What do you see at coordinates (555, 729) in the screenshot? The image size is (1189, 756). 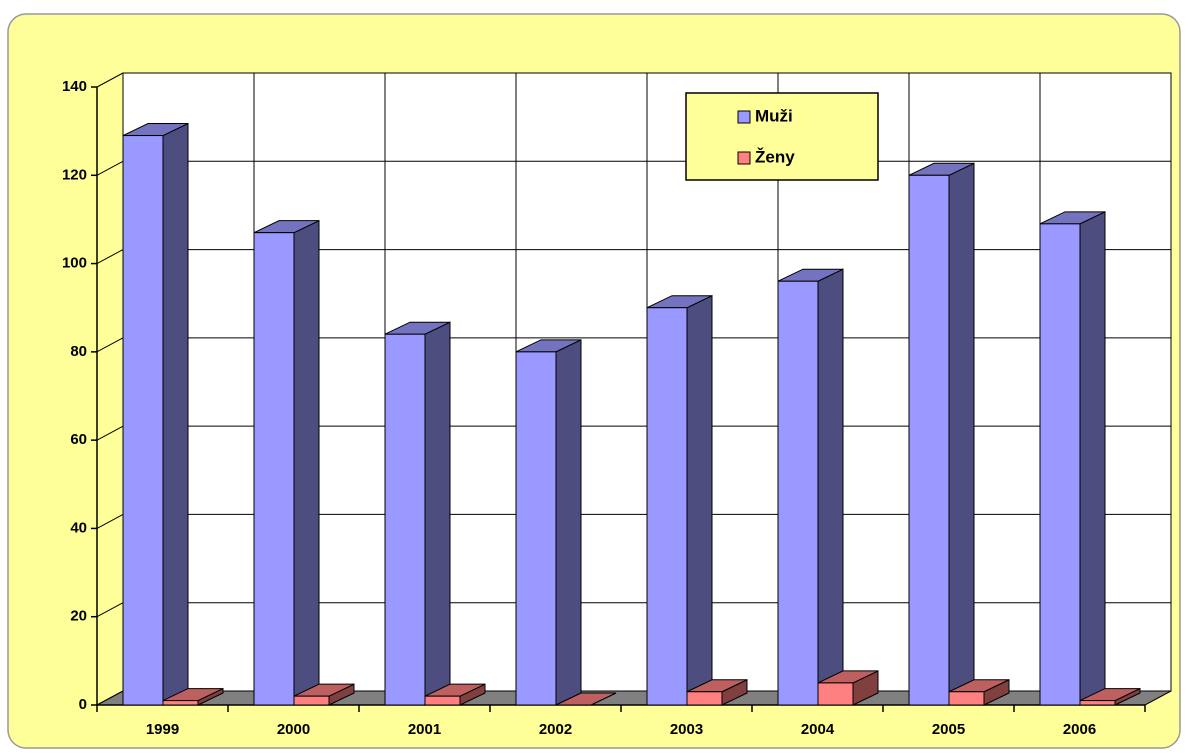 I see `x-tick-label: 2002` at bounding box center [555, 729].